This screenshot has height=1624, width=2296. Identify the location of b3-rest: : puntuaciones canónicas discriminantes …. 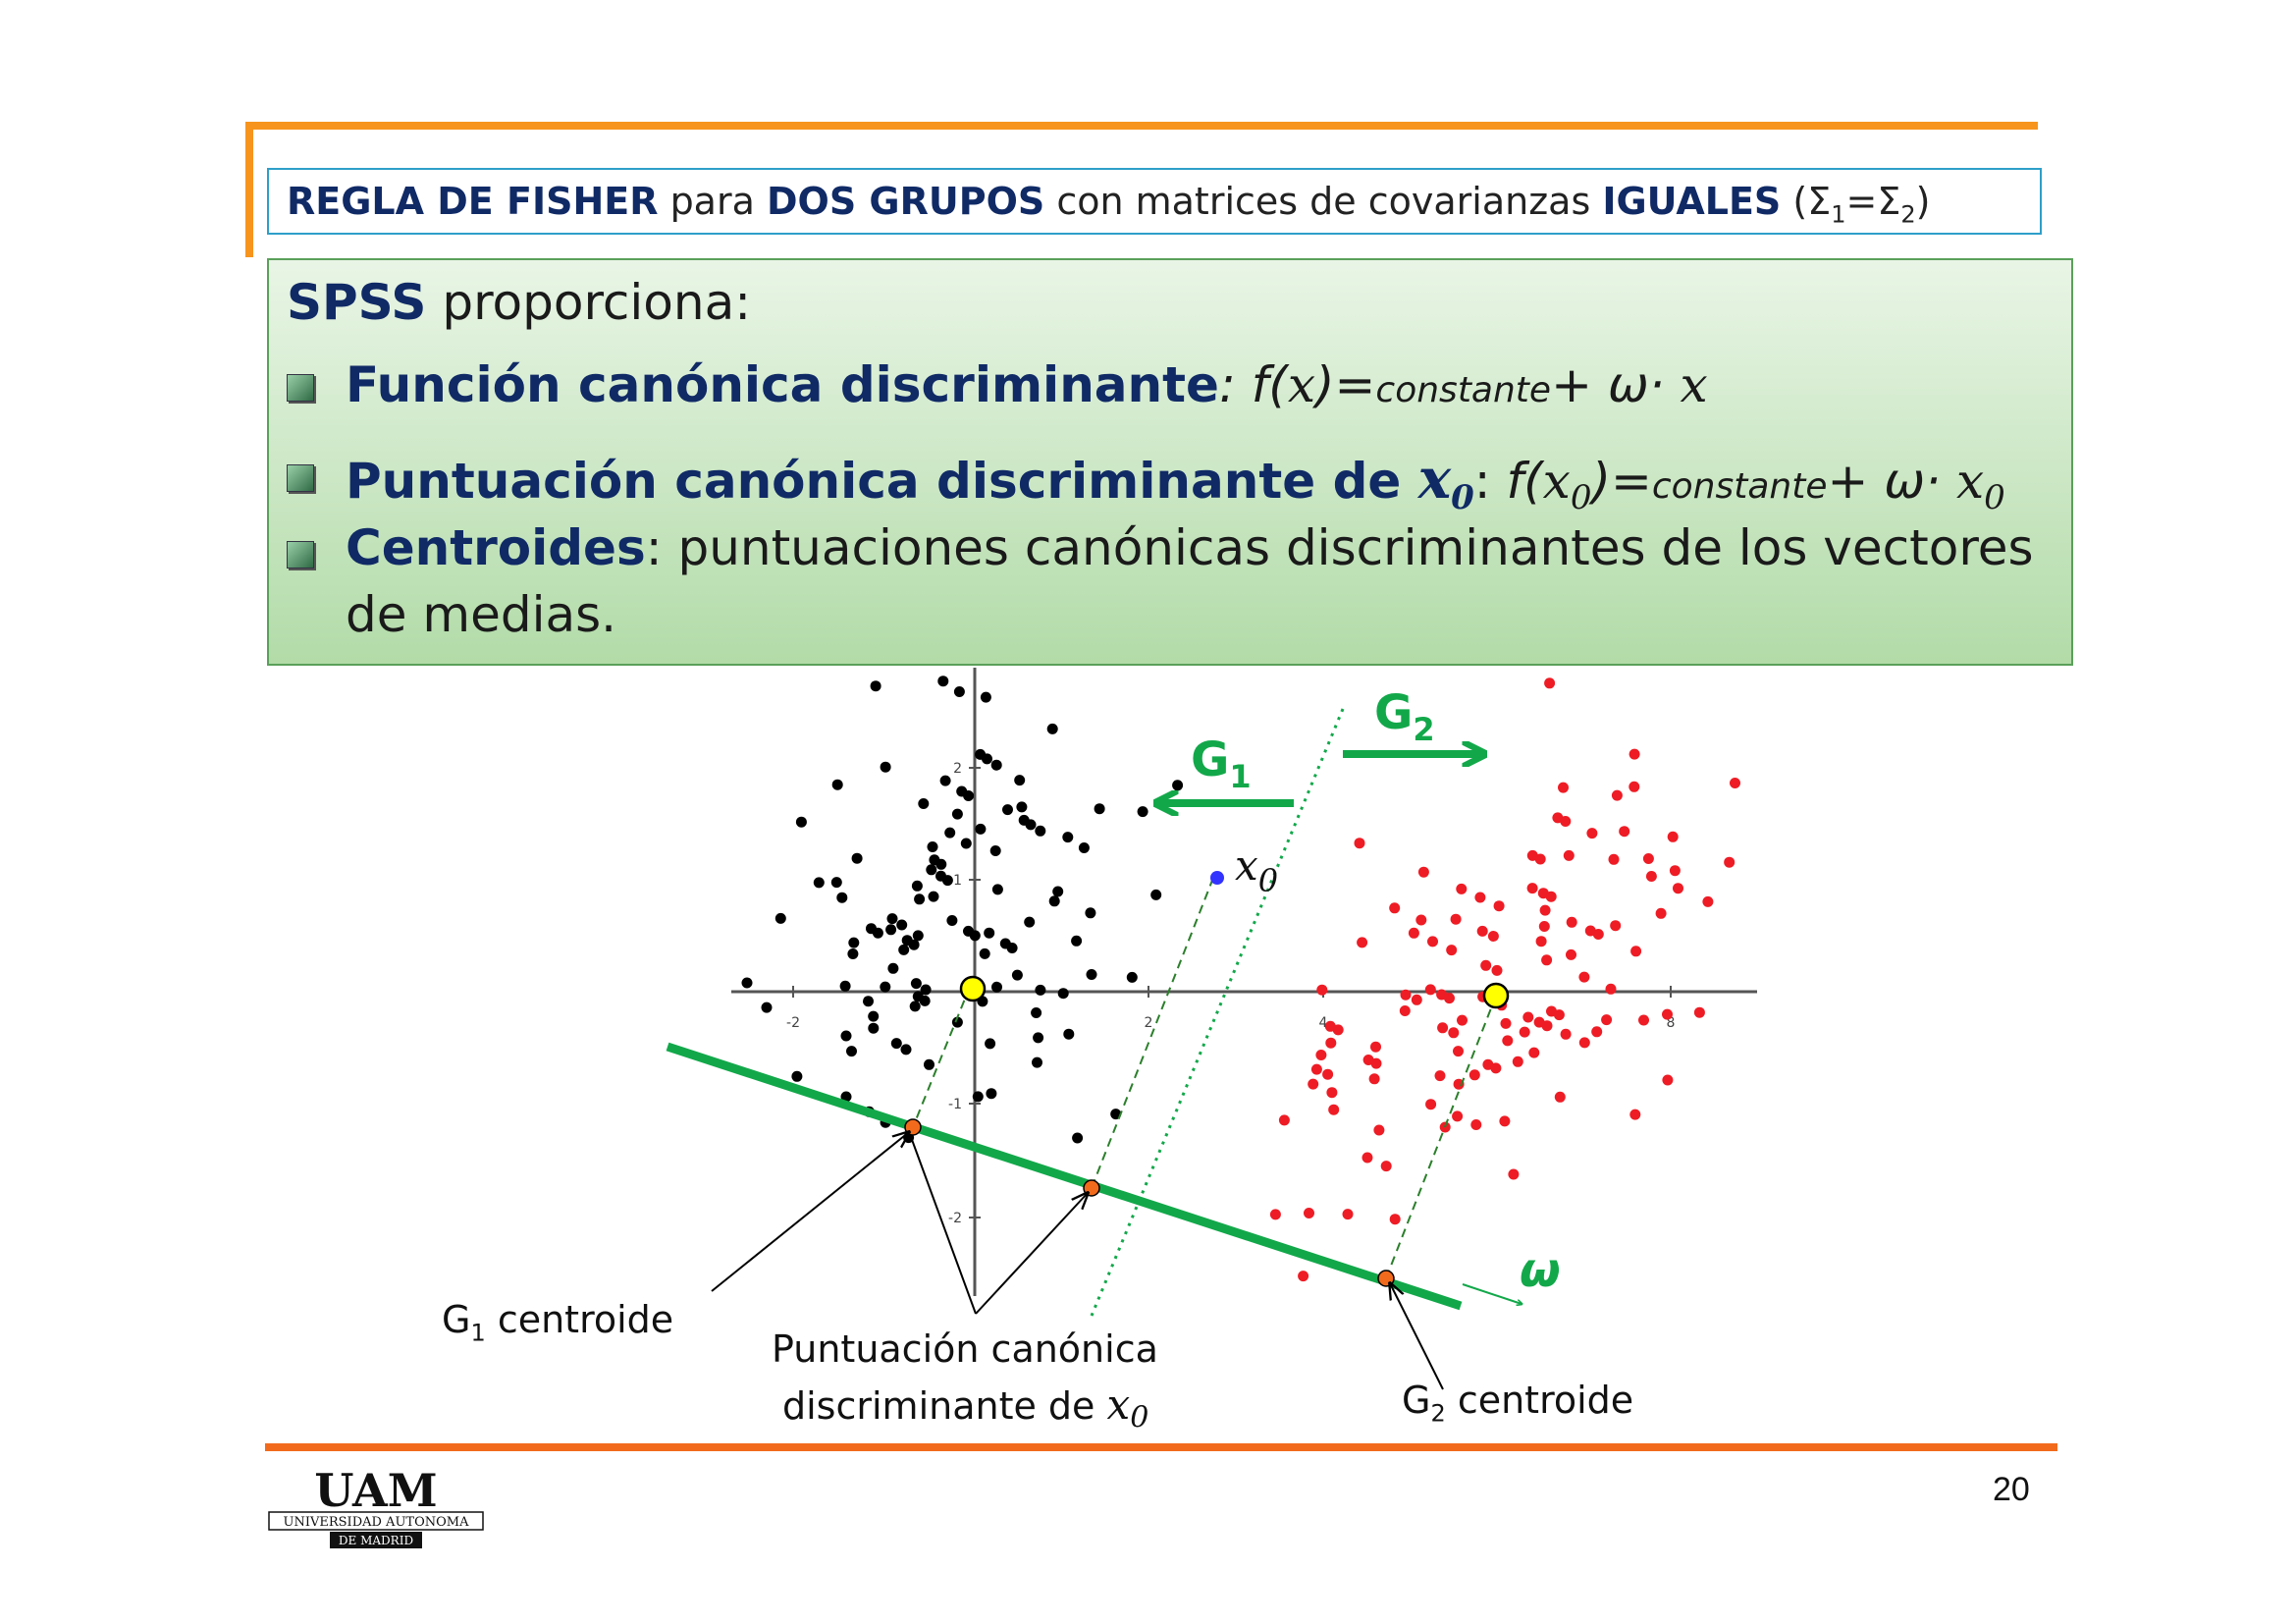
(1339, 547).